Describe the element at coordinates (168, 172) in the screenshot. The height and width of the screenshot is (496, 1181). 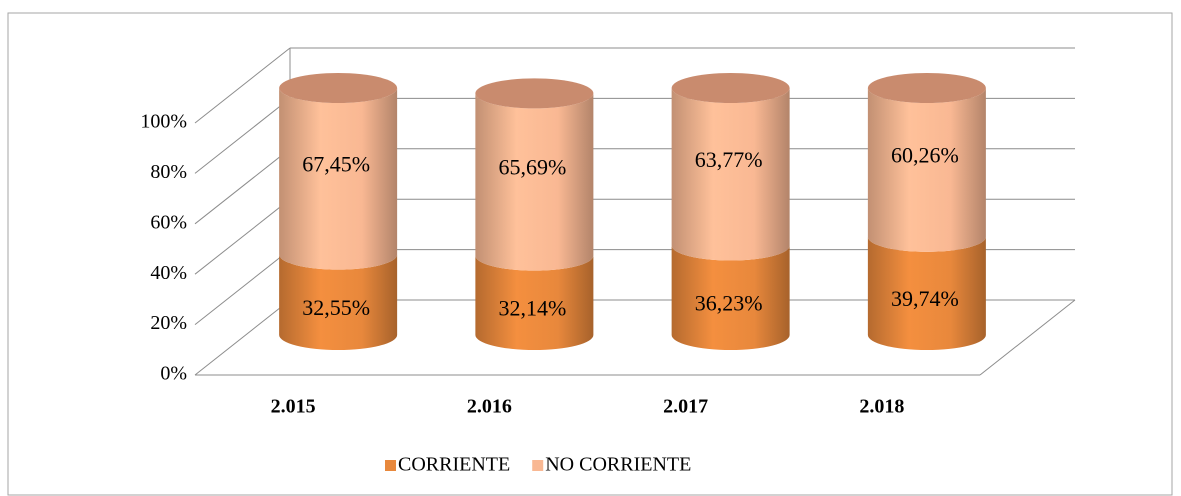
I see `y-tick-label: 80%` at that location.